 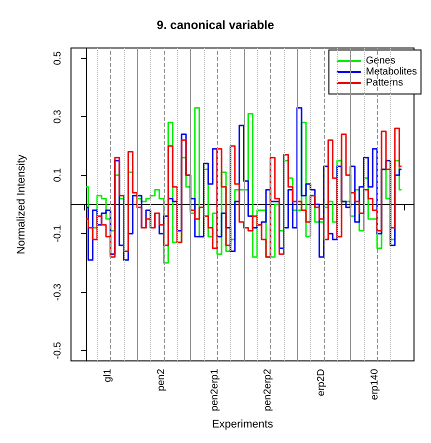 I want to click on x-axis-title: Experiments, so click(x=243, y=424).